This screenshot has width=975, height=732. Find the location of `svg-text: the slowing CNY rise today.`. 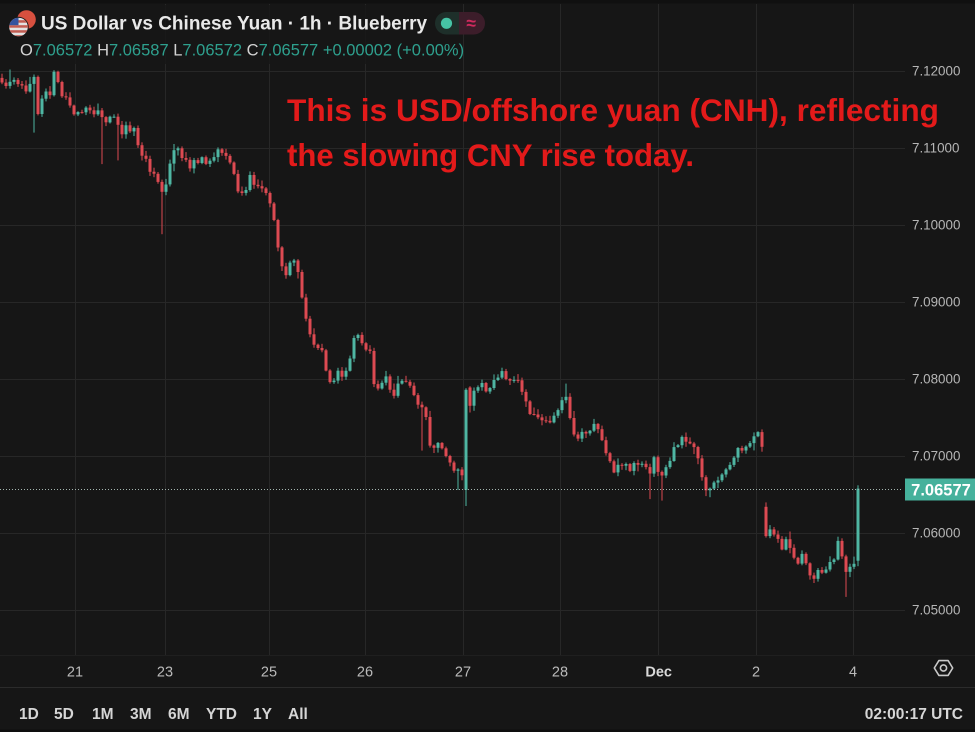

svg-text: the slowing CNY rise today. is located at coordinates (490, 155).